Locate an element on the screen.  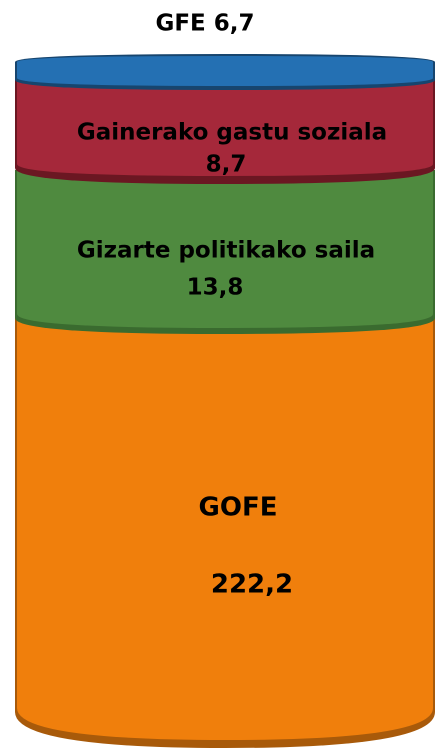
red-segment is located at coordinates (225, 127).